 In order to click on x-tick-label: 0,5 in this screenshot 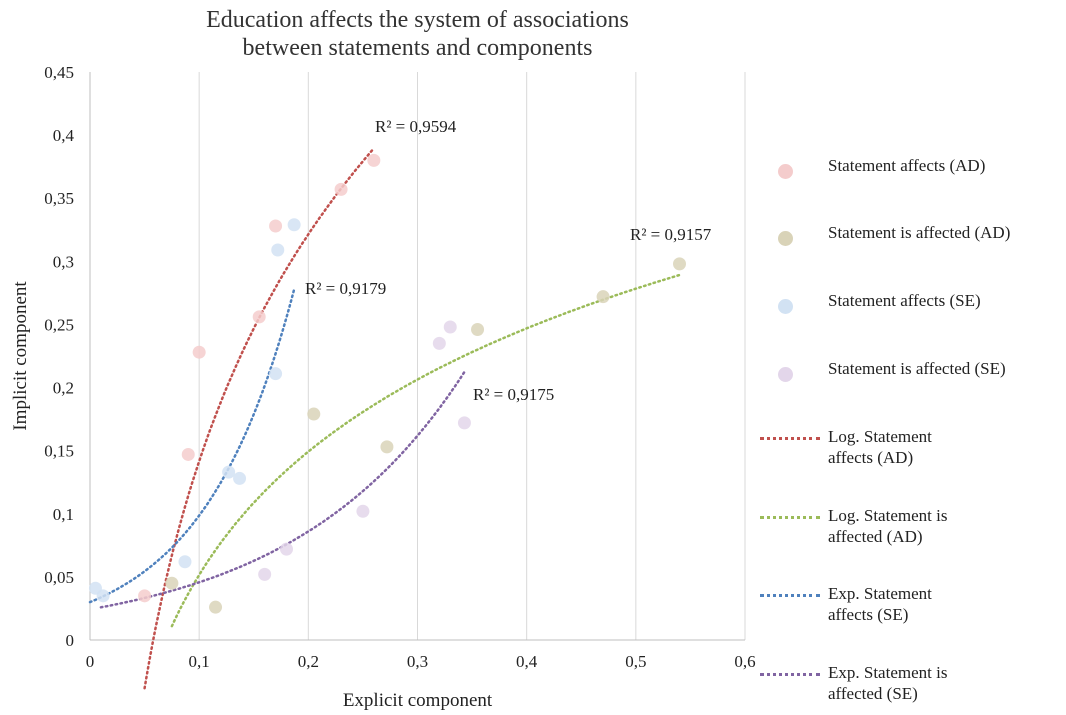, I will do `click(635, 661)`.